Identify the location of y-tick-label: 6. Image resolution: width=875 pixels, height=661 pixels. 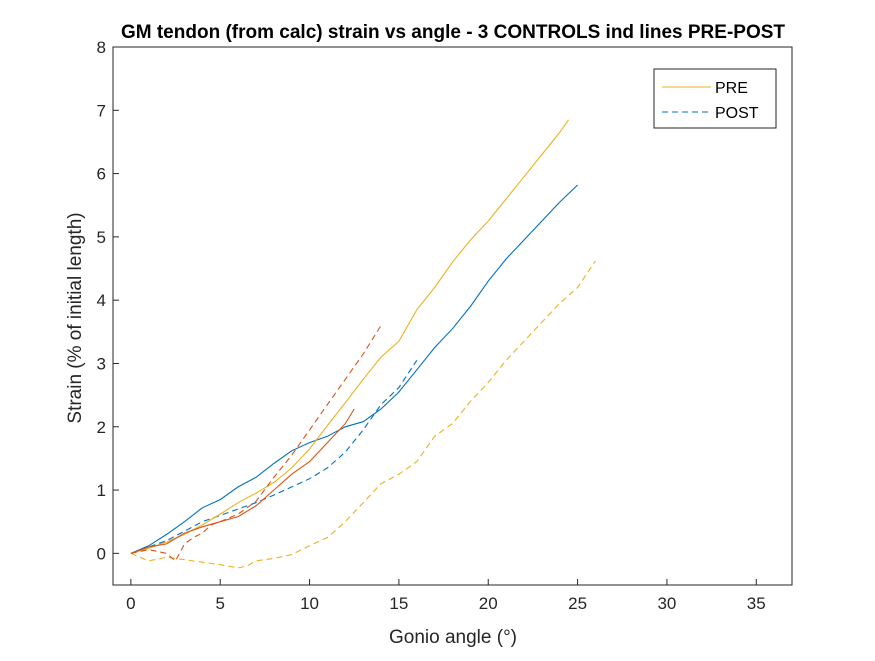
(101, 174).